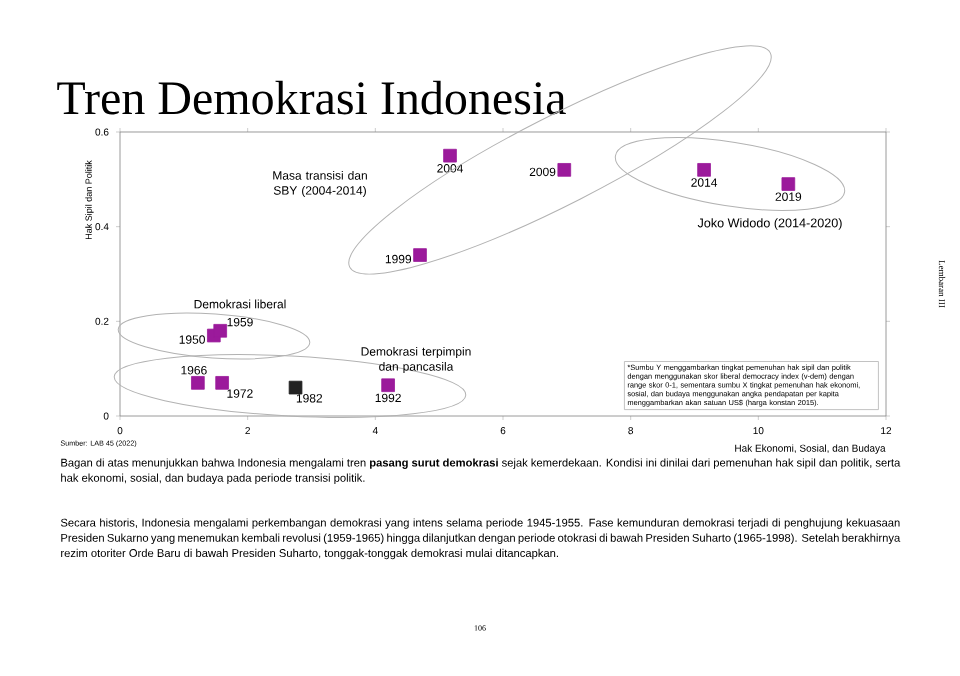 Image resolution: width=960 pixels, height=676 pixels. I want to click on chart-title: Tren Demokrasi Indonesia, so click(311, 97).